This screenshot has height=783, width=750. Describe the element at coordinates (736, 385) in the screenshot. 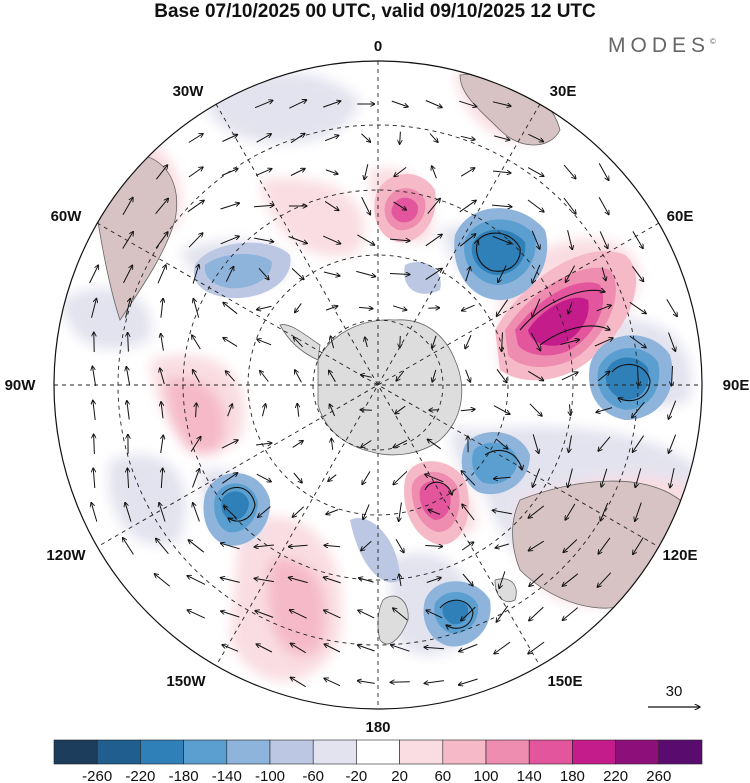

I see `label-90e: 90E` at that location.